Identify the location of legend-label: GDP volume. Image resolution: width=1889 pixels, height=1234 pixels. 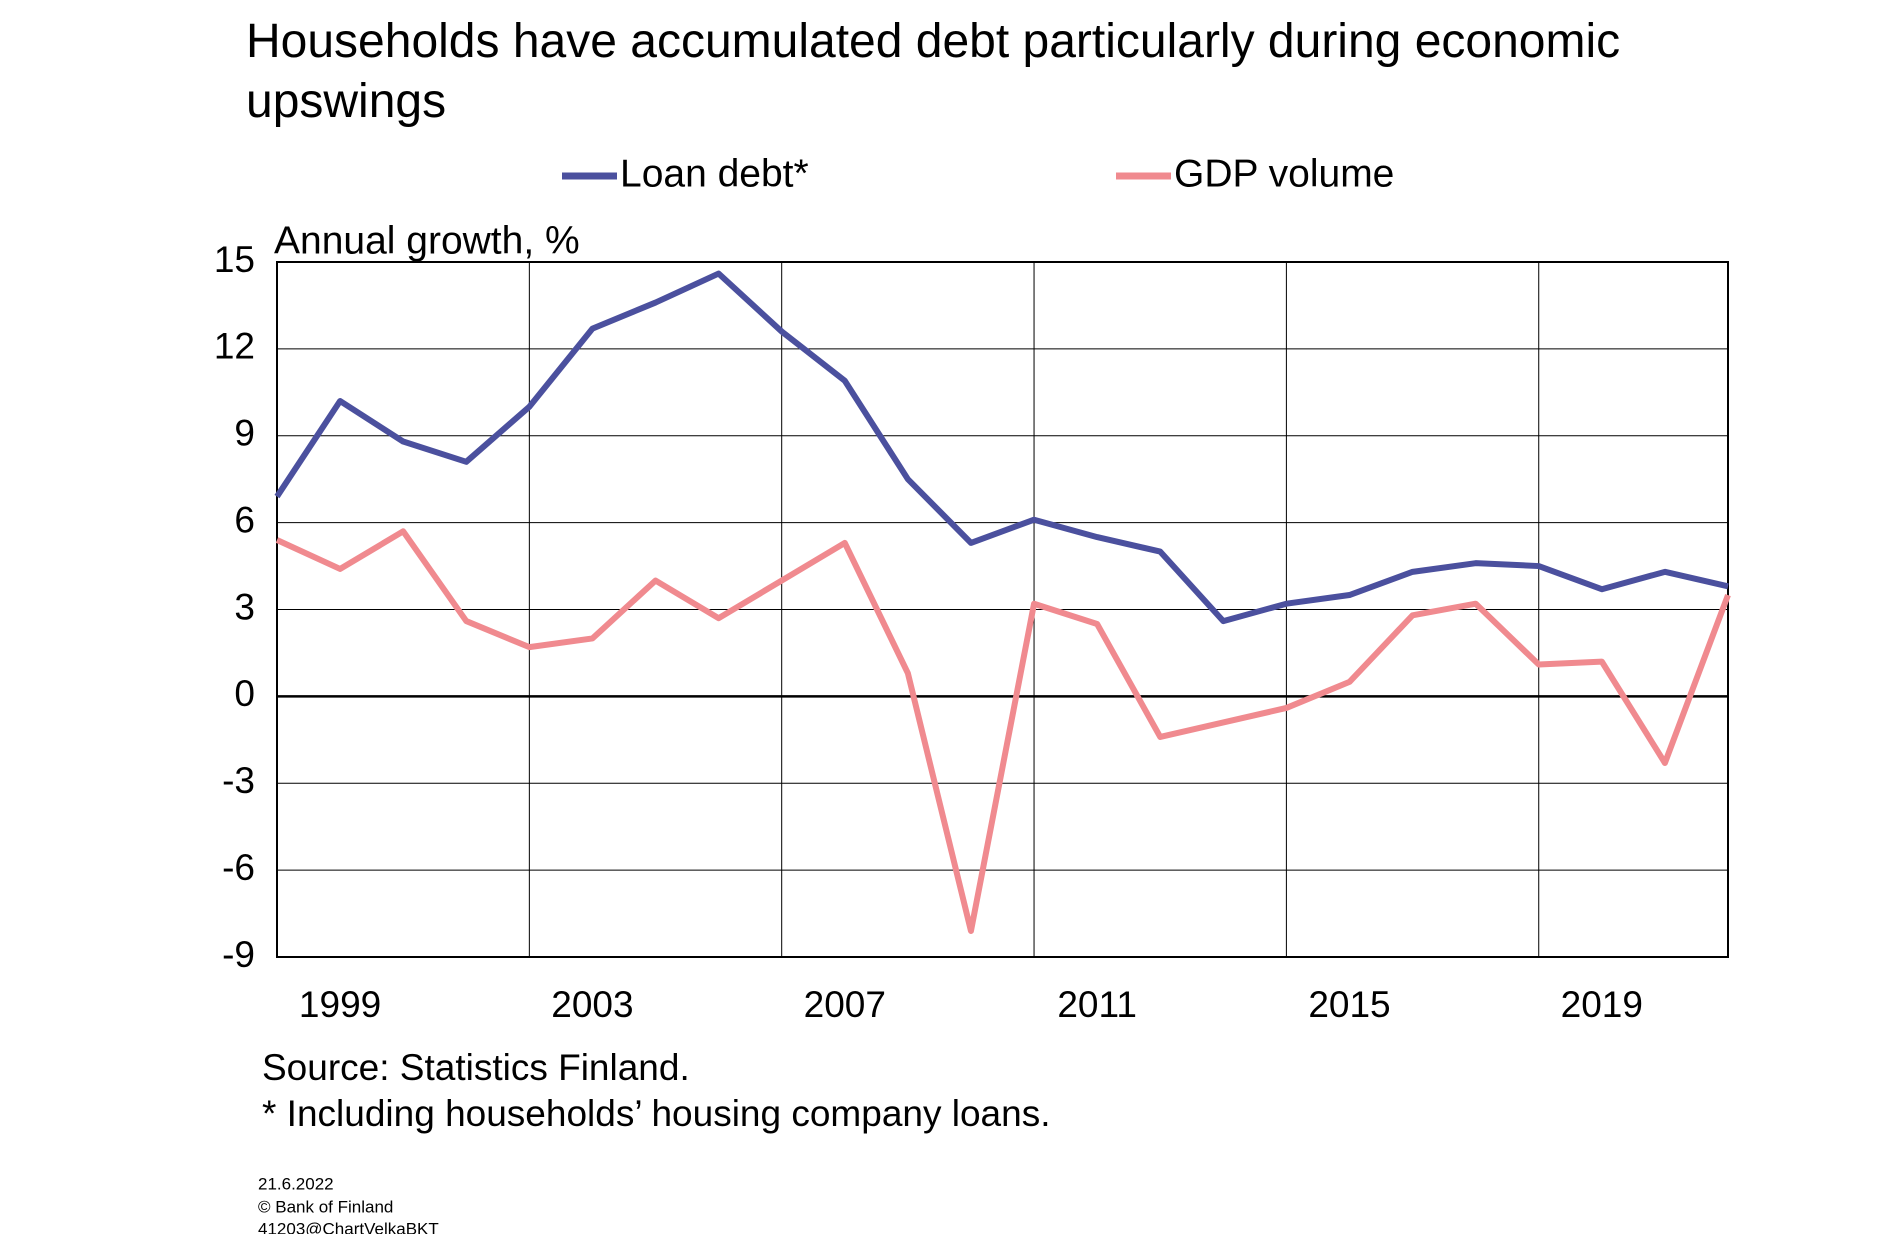
(1284, 173).